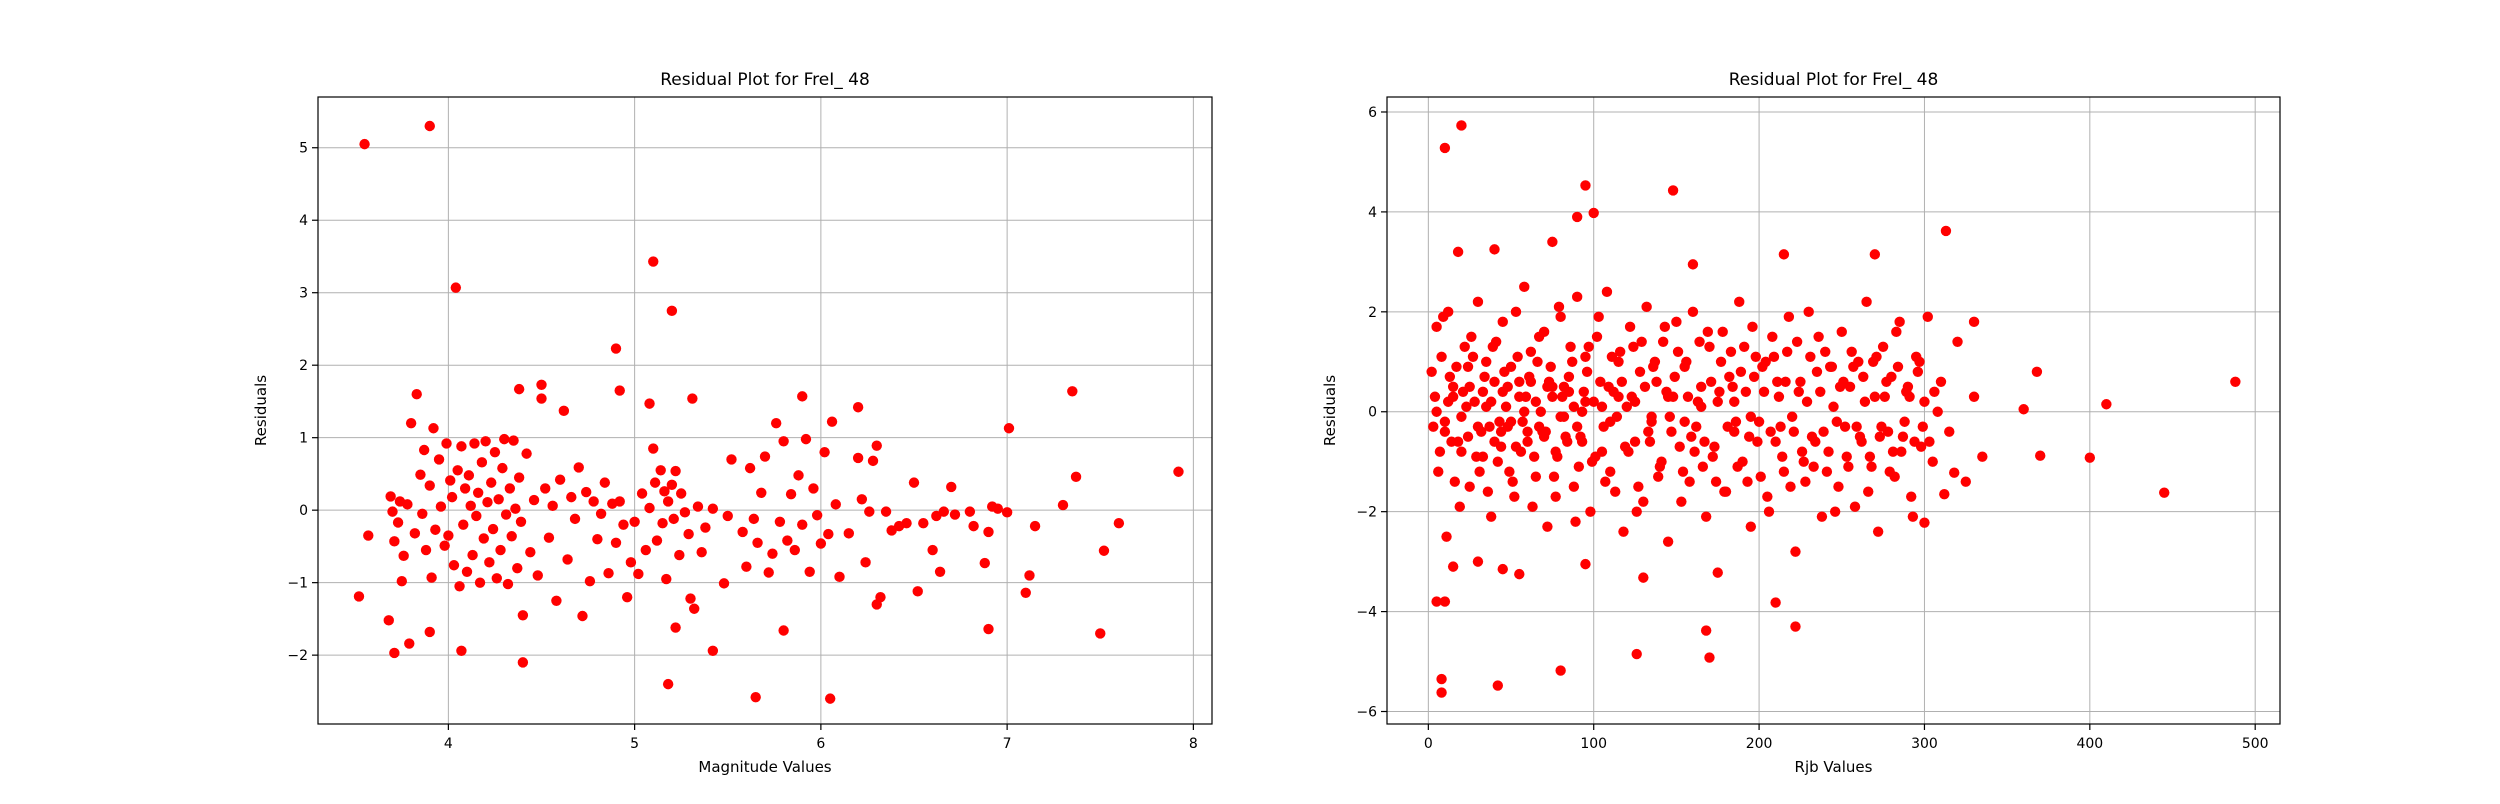  I want to click on left-y-tick-label: 5, so click(303, 149).